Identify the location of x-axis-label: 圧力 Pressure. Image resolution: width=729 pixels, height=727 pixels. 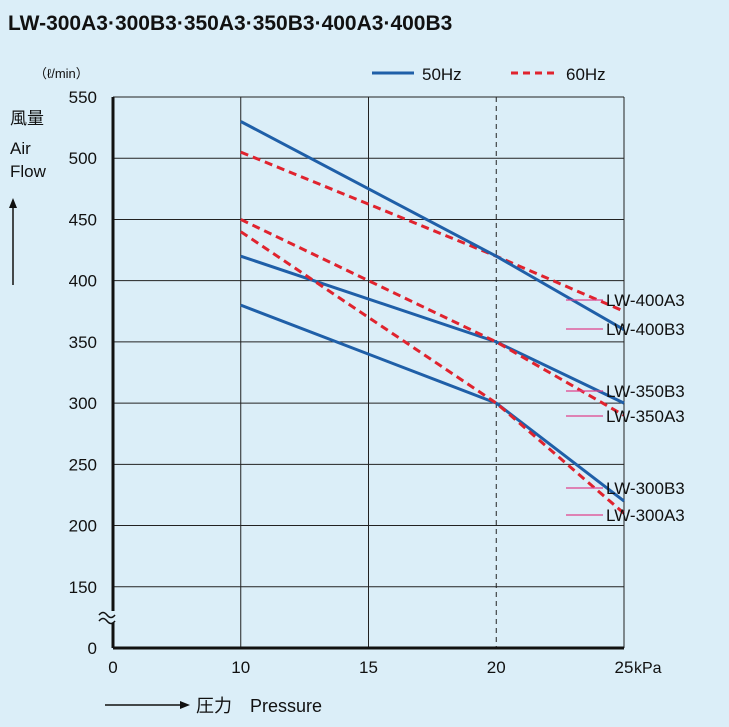
(213, 706).